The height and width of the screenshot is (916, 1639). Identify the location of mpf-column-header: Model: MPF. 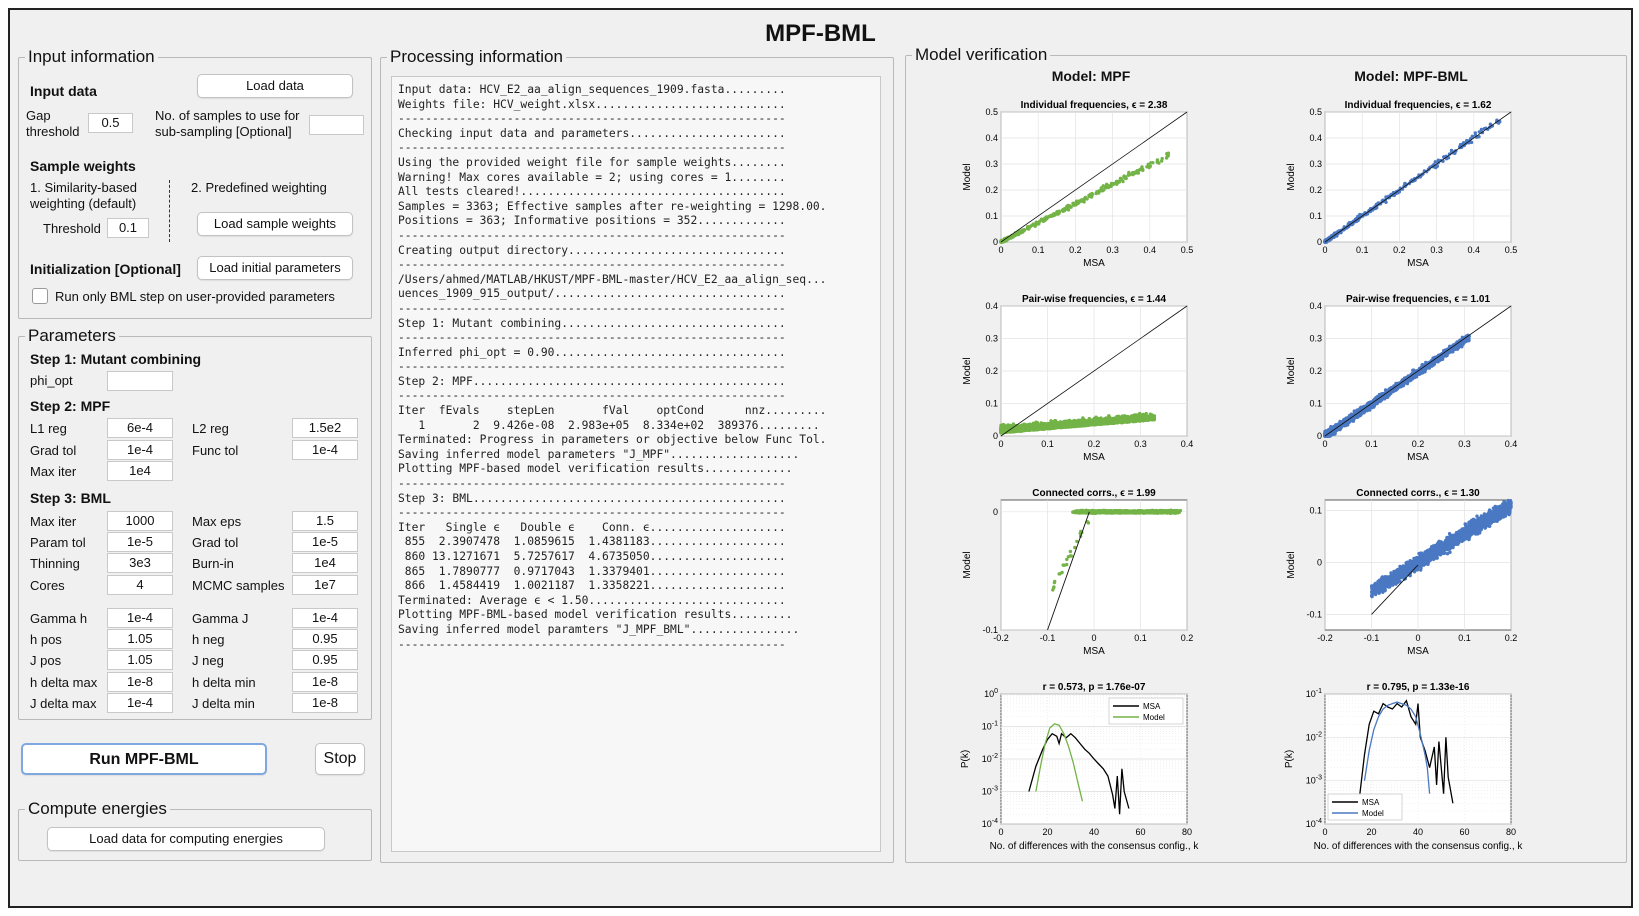
(1091, 76).